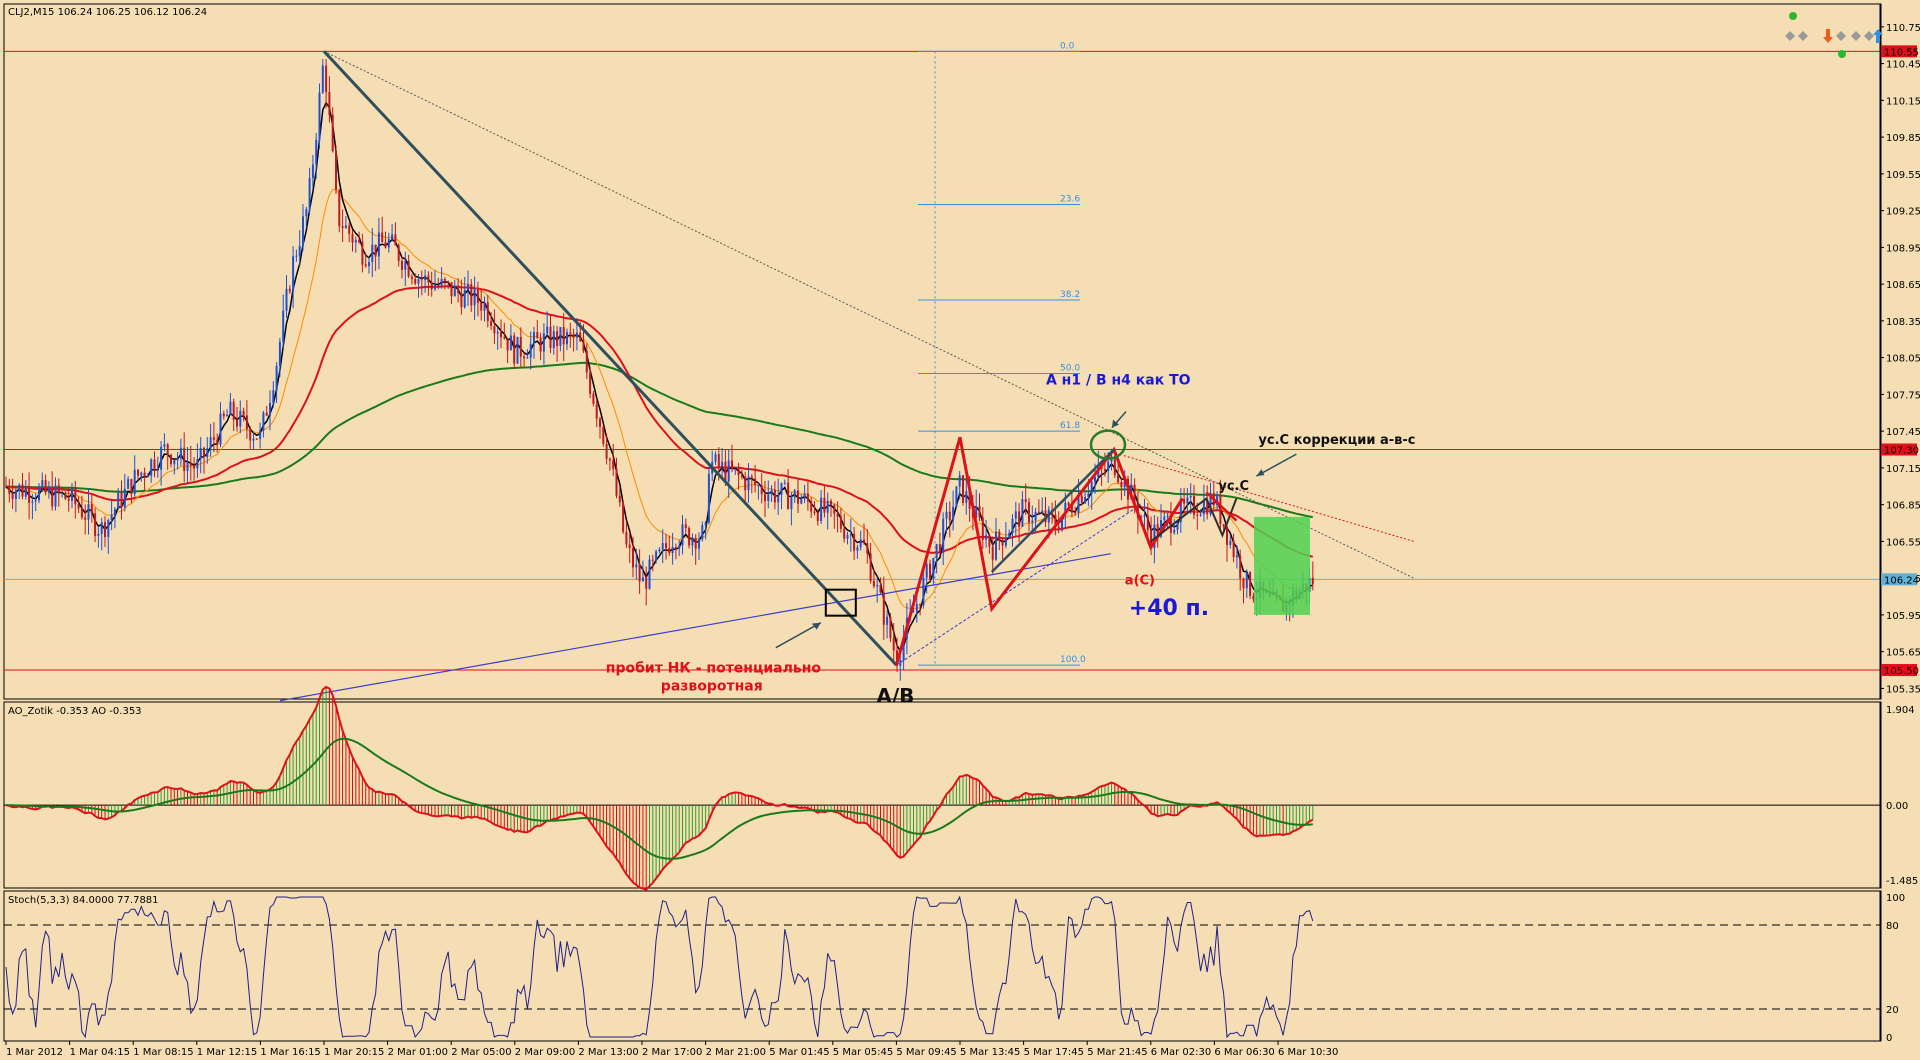 This screenshot has height=1060, width=1920. Describe the element at coordinates (107, 12) in the screenshot. I see `symbol-info: CLJ2,M15 106.24 106.25 106.12 106.24` at that location.